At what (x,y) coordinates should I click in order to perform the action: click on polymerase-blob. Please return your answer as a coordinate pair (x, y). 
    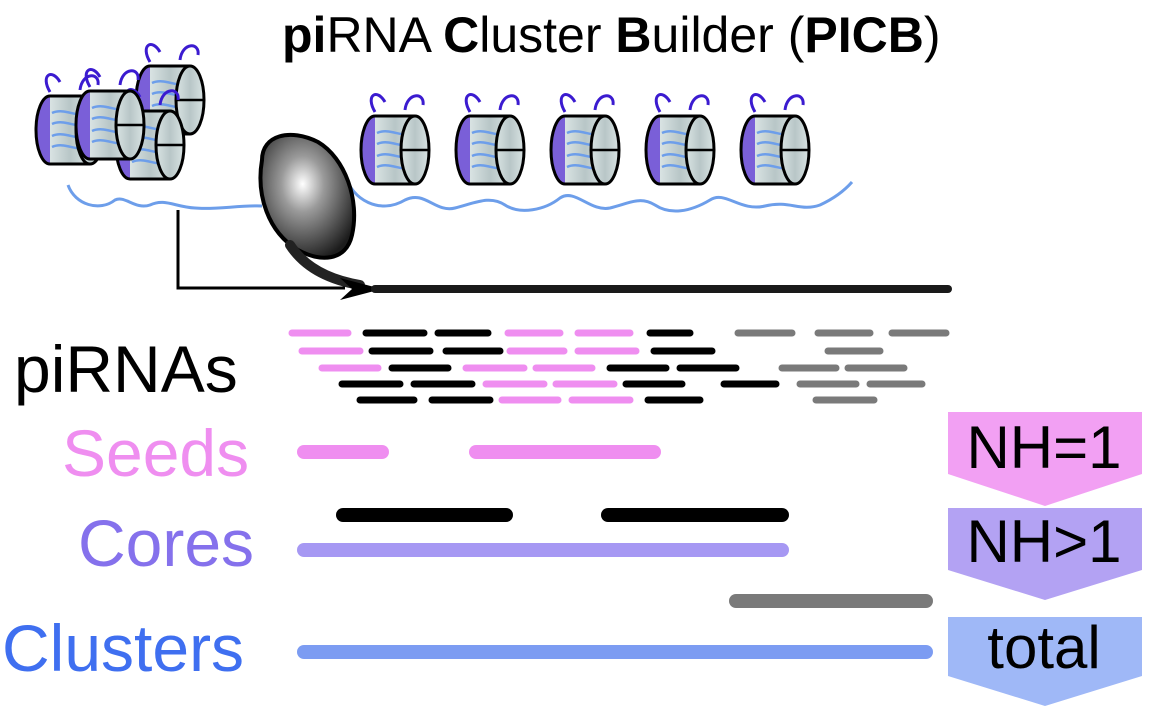
    Looking at the image, I should click on (307, 196).